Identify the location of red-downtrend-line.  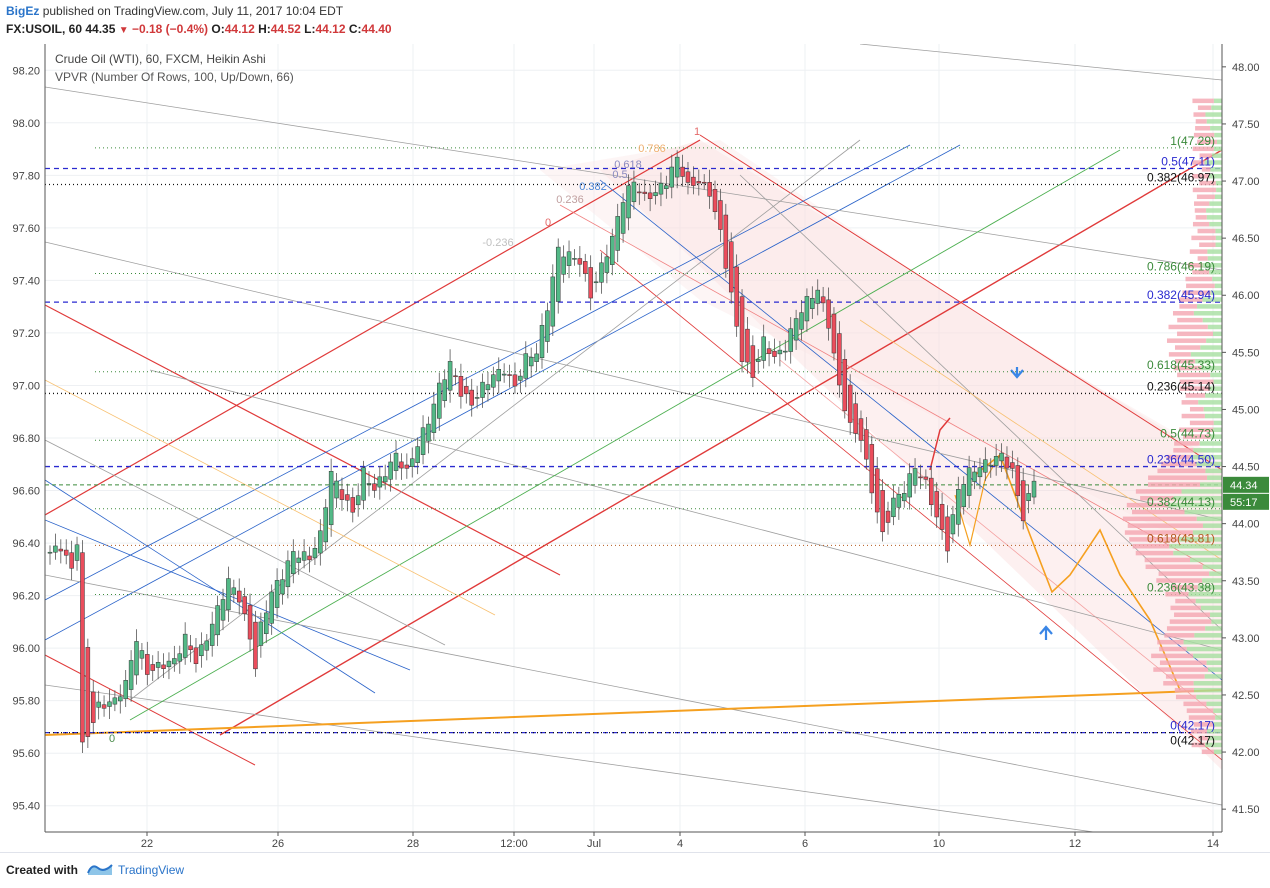
(303, 440).